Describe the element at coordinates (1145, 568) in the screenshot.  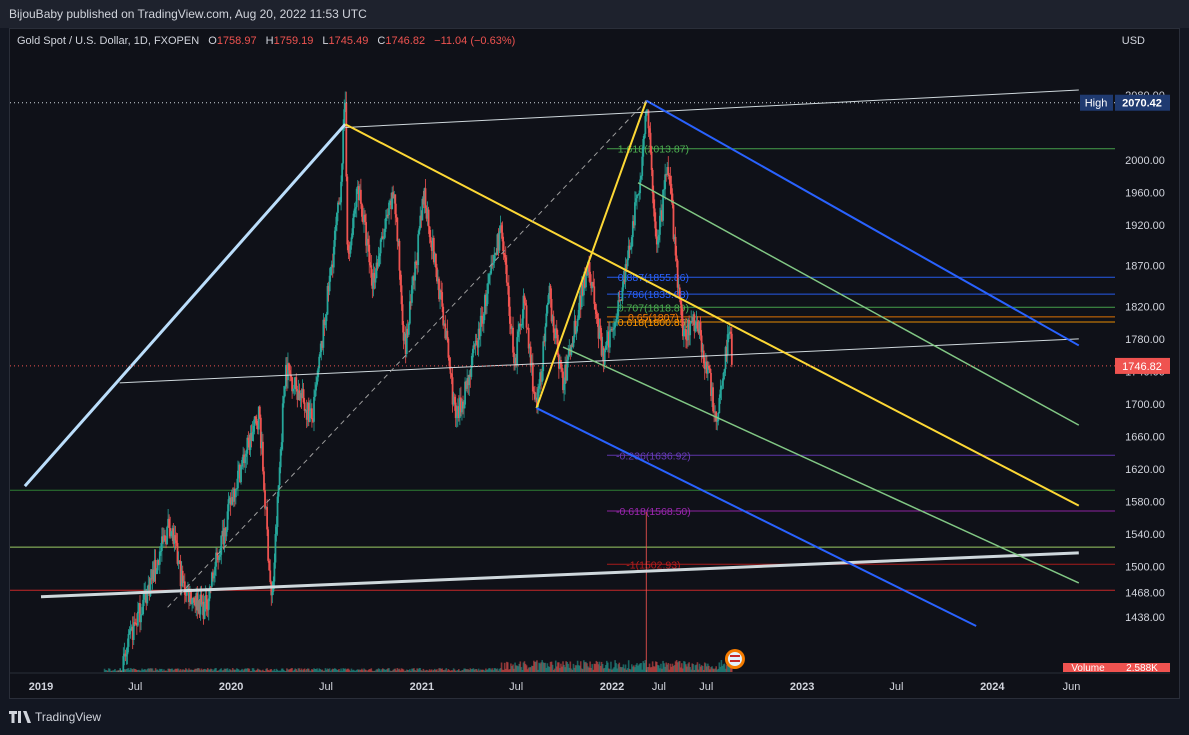
I see `y-tick-label: 1500.00` at that location.